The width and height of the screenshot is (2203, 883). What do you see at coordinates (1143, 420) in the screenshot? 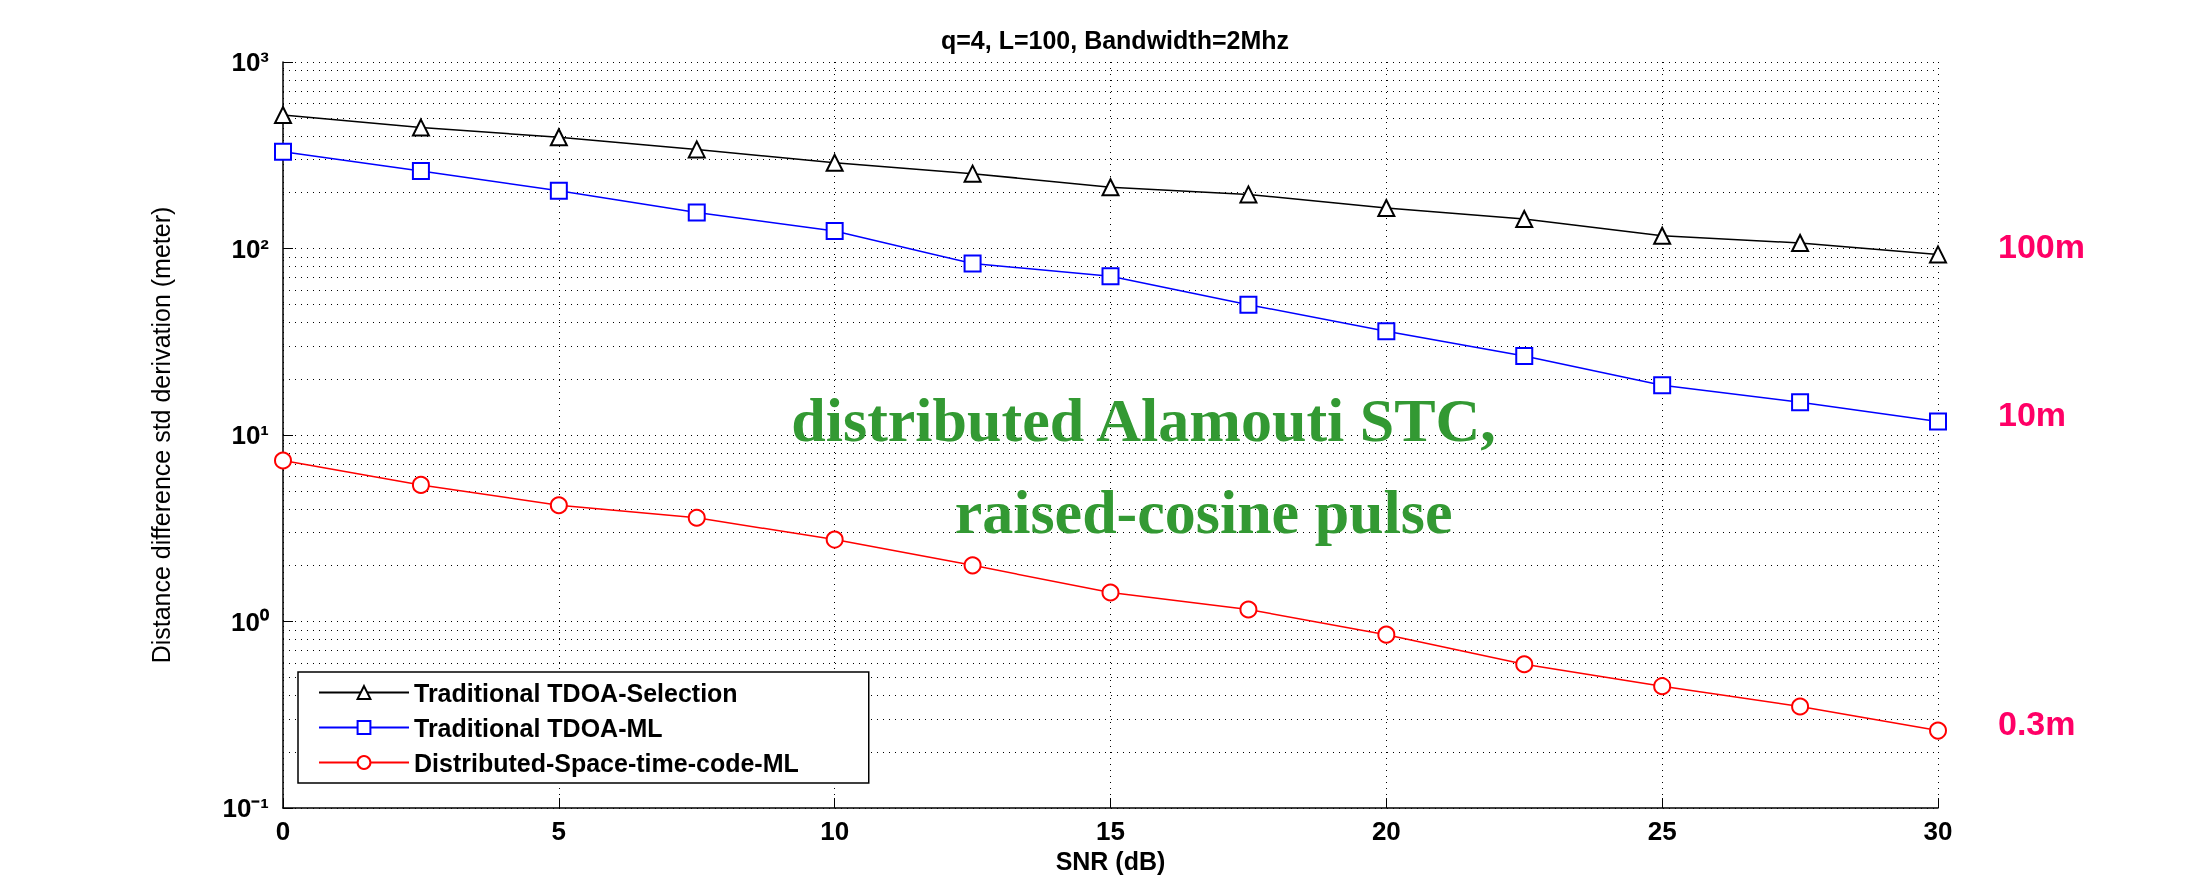
I see `annotation: distributed Alamouti STC,` at bounding box center [1143, 420].